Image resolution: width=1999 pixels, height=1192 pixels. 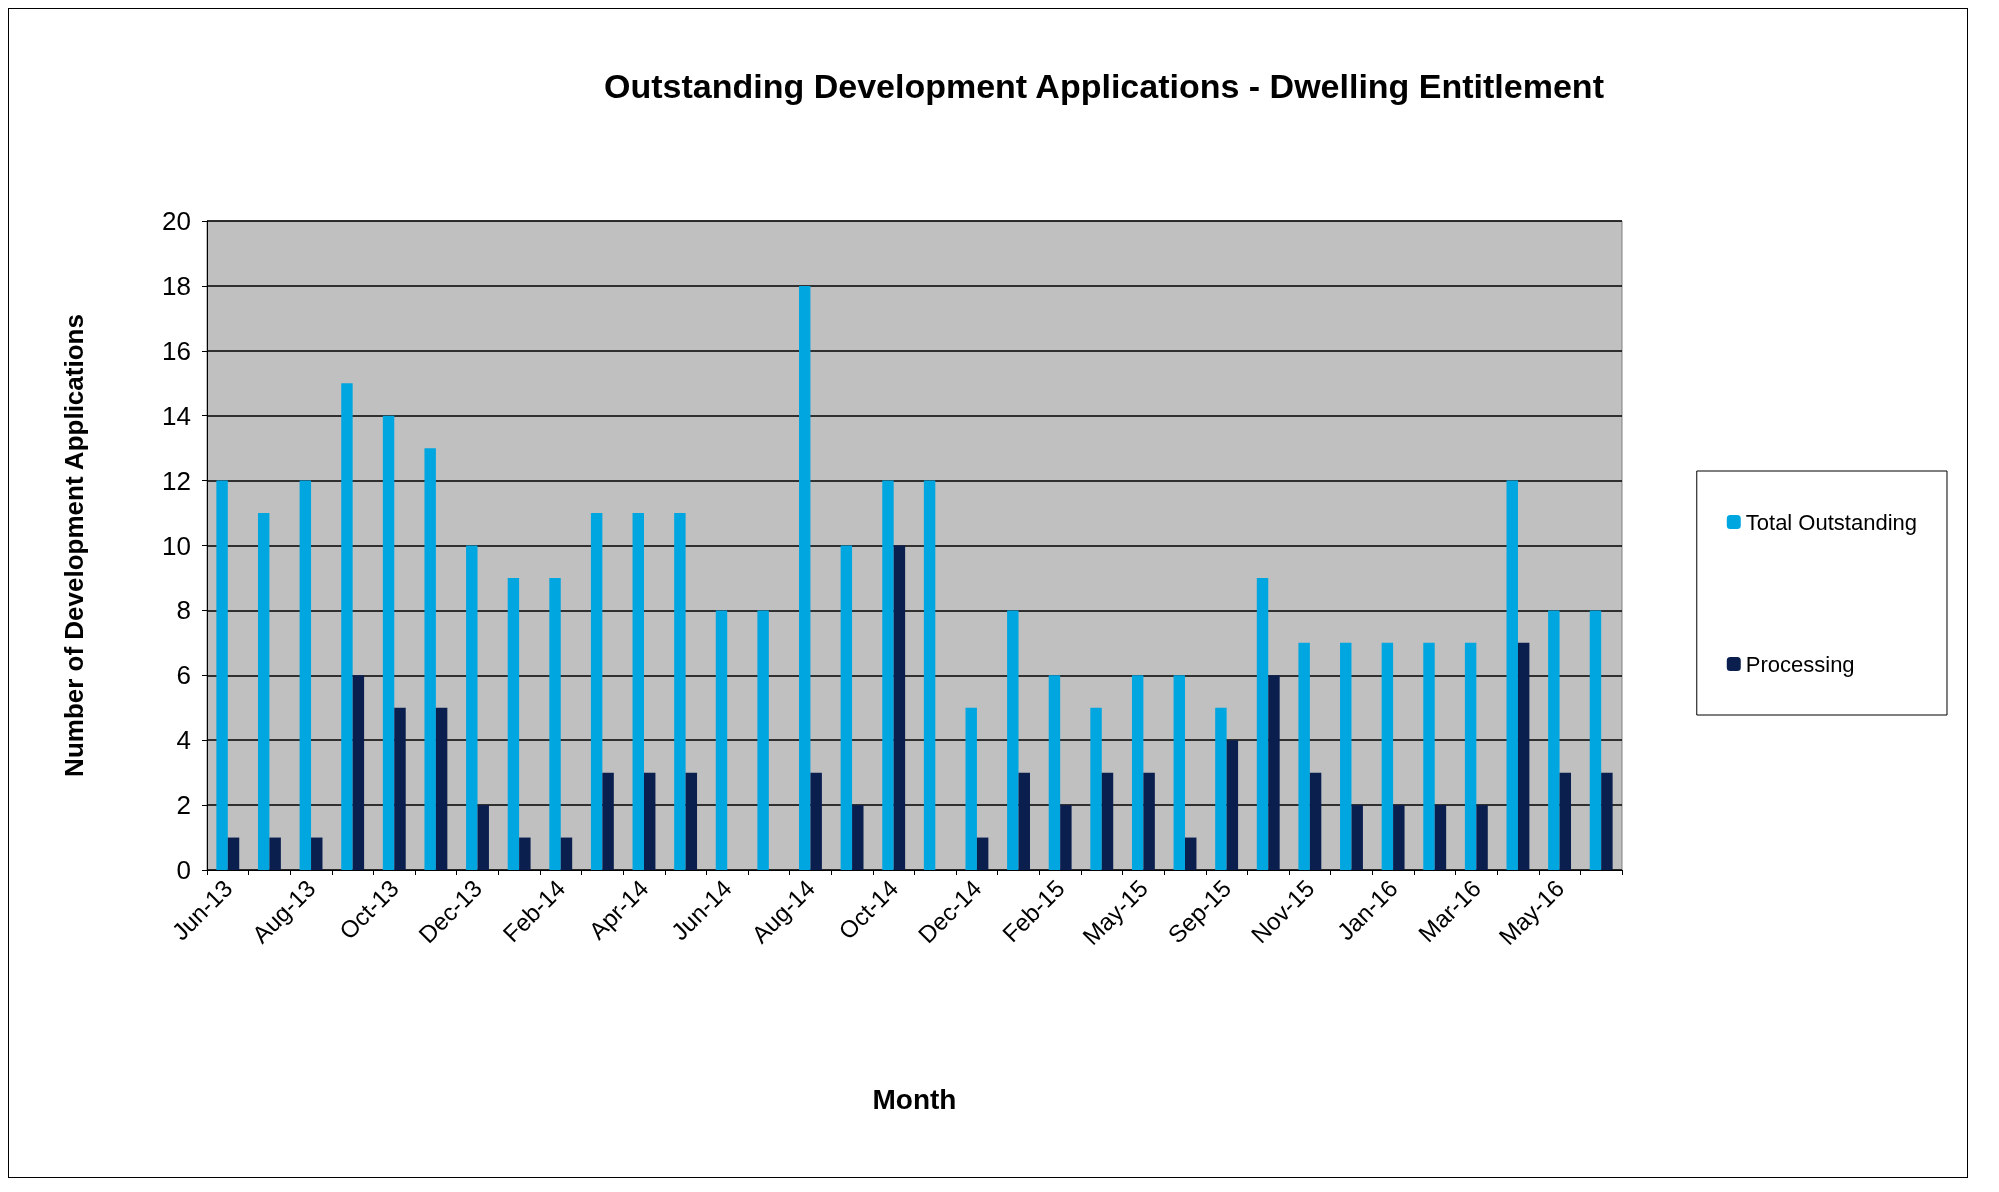 I want to click on y-tick-label: 6, so click(x=183, y=675).